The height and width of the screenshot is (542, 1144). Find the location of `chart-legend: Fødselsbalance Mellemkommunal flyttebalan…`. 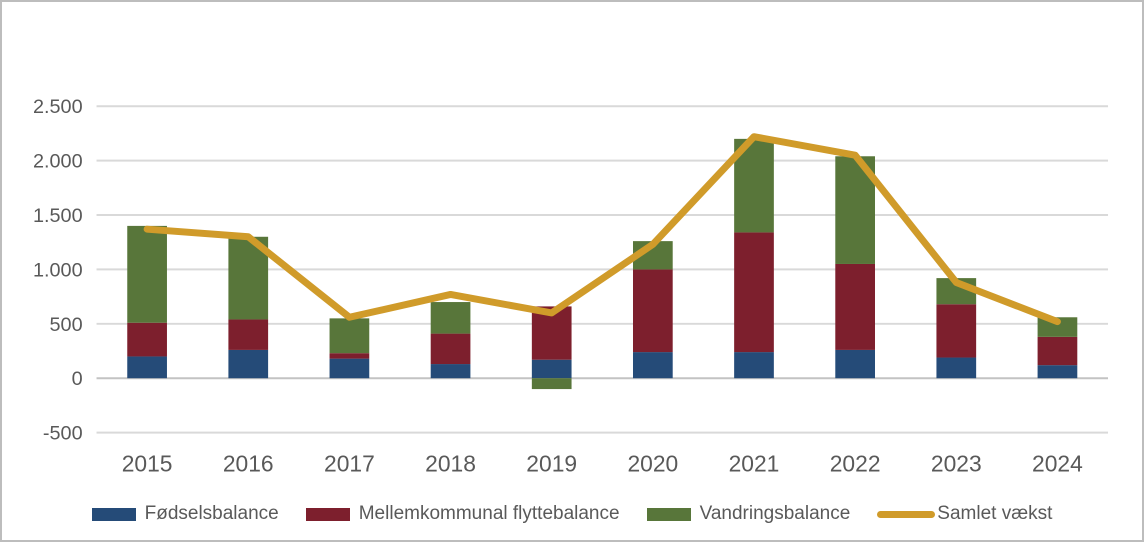

chart-legend: Fødselsbalance Mellemkommunal flyttebalan… is located at coordinates (572, 514).